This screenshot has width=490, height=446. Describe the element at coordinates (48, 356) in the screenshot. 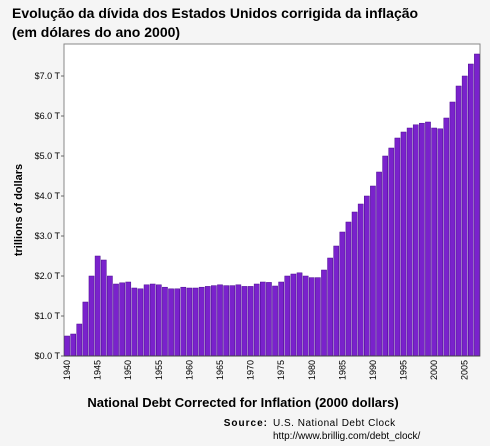

I see `y-tick-label: $0.0 T` at that location.